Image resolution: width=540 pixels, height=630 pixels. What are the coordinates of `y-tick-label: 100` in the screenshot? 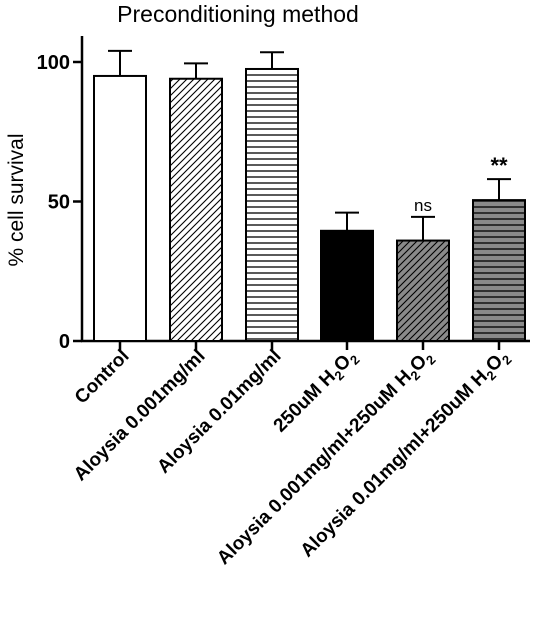 It's located at (53, 63).